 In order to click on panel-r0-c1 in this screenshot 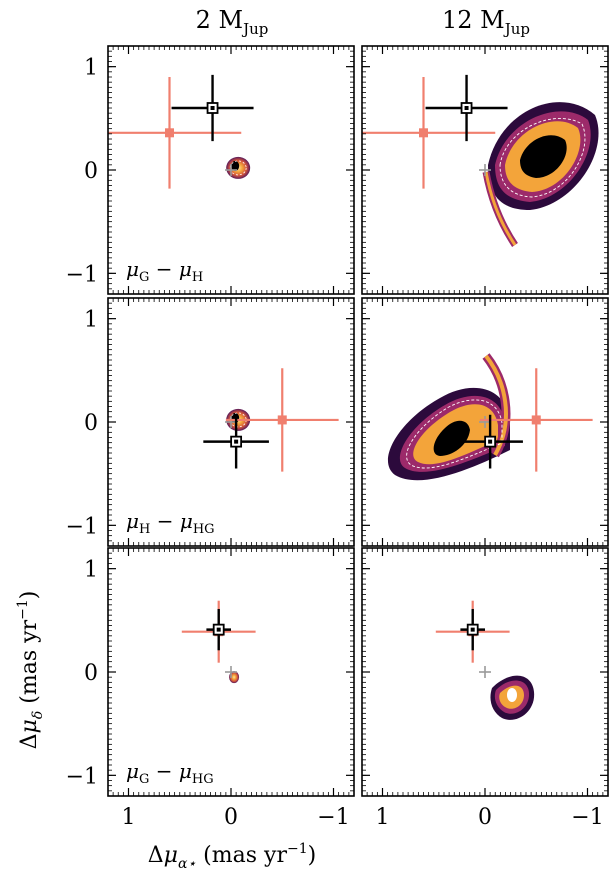, I will do `click(485, 170)`.